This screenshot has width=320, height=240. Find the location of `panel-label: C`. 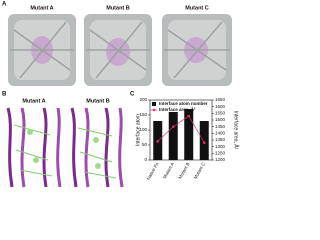

panel-label: C is located at coordinates (132, 95).